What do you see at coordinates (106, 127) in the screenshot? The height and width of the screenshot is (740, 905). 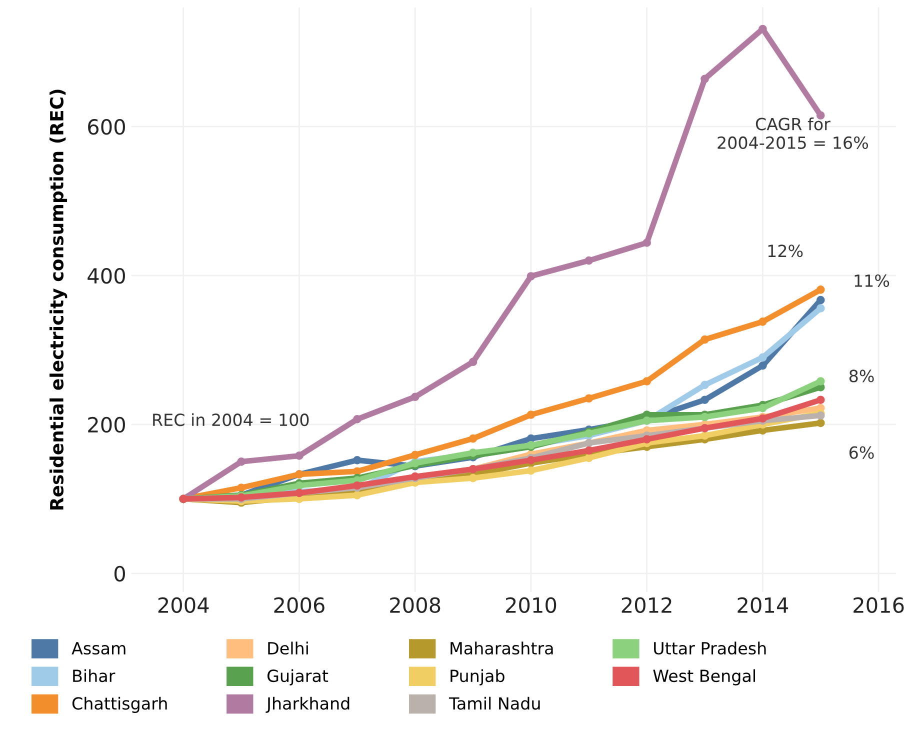 I see `y-tick-label: 600` at bounding box center [106, 127].